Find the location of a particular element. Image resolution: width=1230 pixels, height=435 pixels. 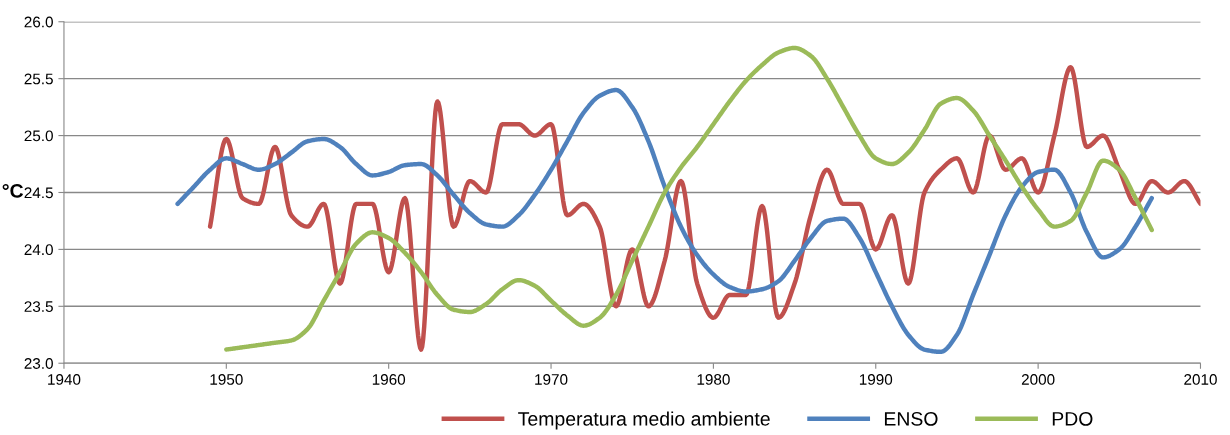

x-tick-label: 1980 is located at coordinates (713, 379).